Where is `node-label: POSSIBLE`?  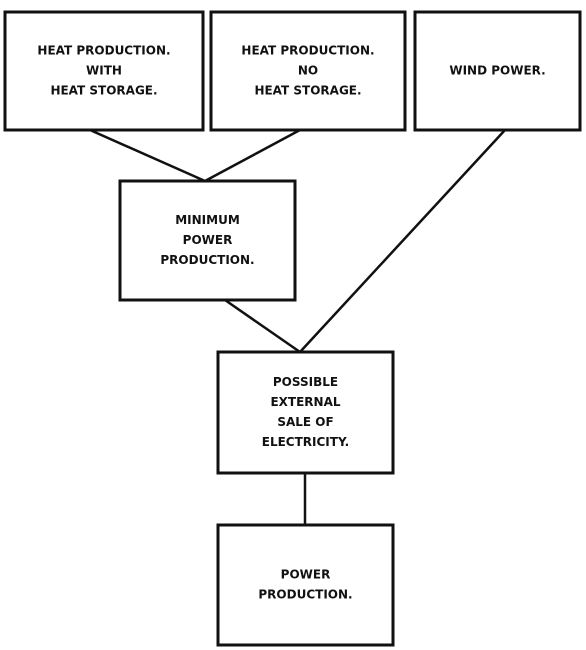
node-label: POSSIBLE is located at coordinates (305, 382).